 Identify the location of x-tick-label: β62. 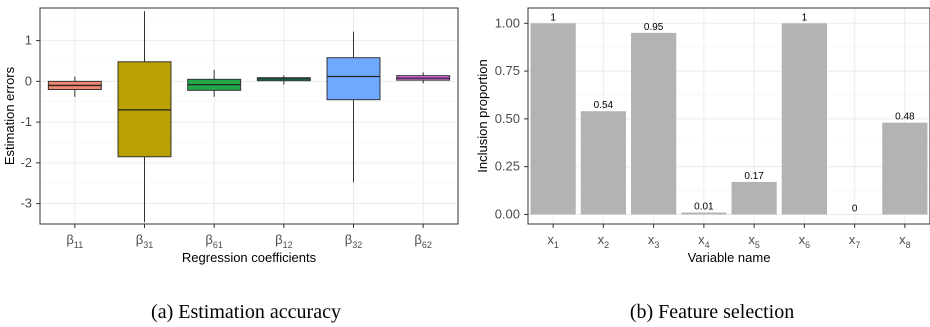
(423, 241).